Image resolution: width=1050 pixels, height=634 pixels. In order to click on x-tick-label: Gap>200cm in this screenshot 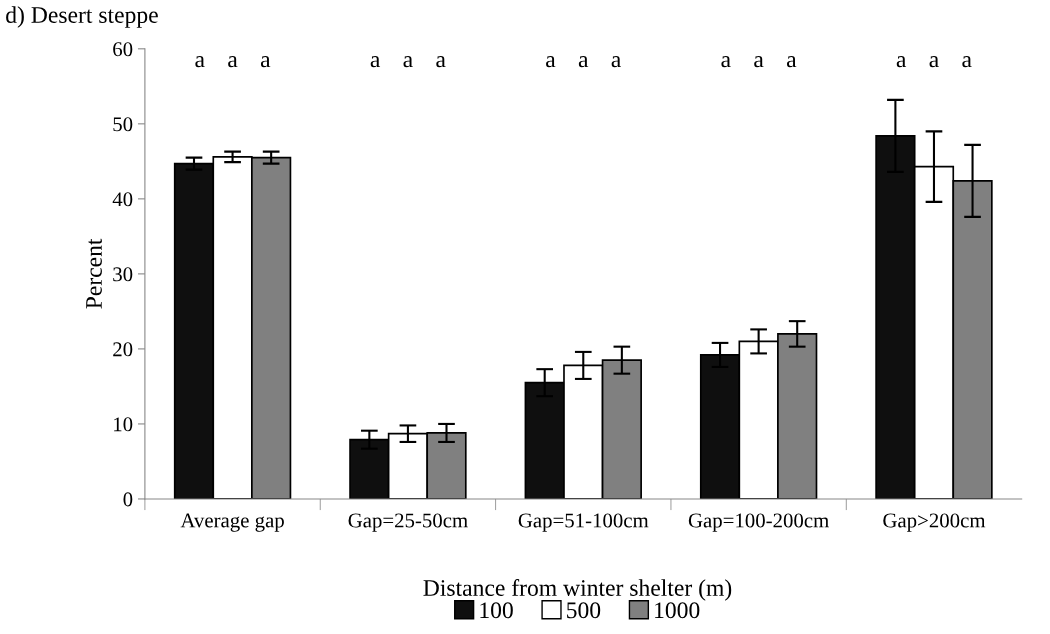, I will do `click(934, 522)`.